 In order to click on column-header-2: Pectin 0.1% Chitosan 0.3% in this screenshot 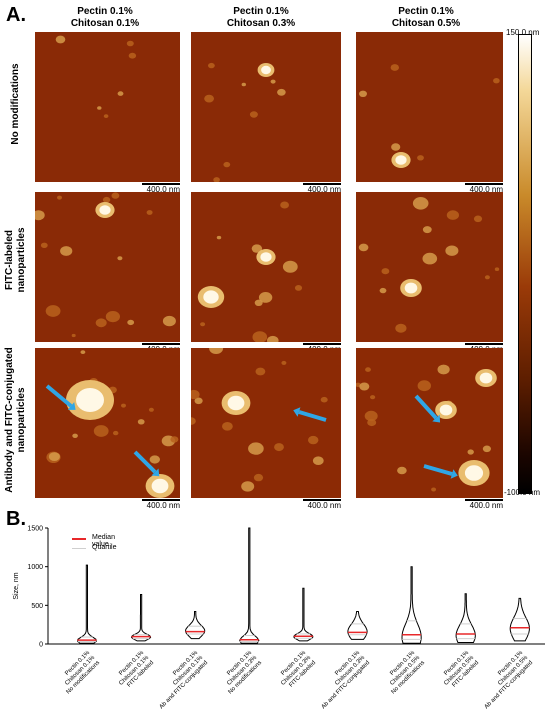, I will do `click(261, 18)`.